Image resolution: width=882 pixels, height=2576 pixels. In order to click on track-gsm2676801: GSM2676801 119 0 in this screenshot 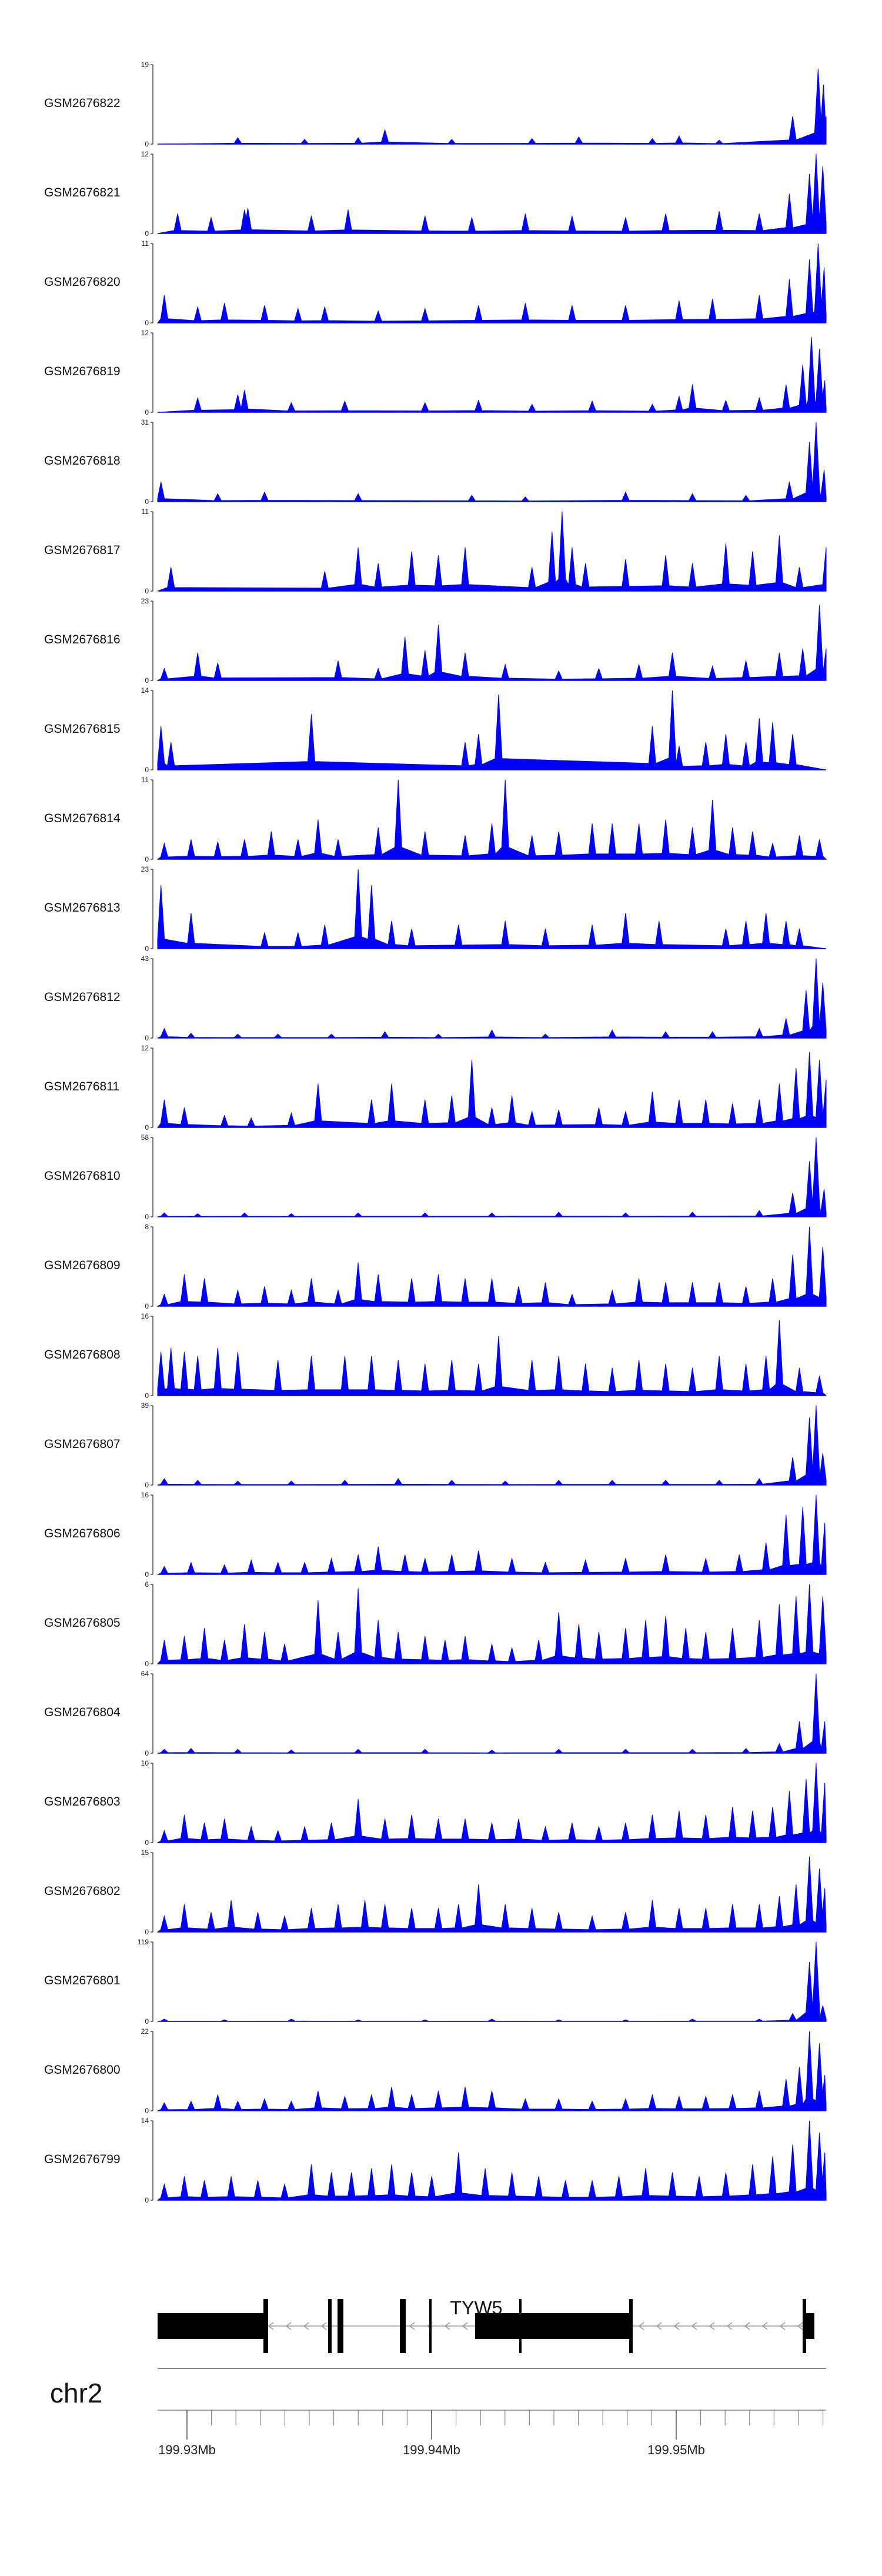, I will do `click(435, 1982)`.